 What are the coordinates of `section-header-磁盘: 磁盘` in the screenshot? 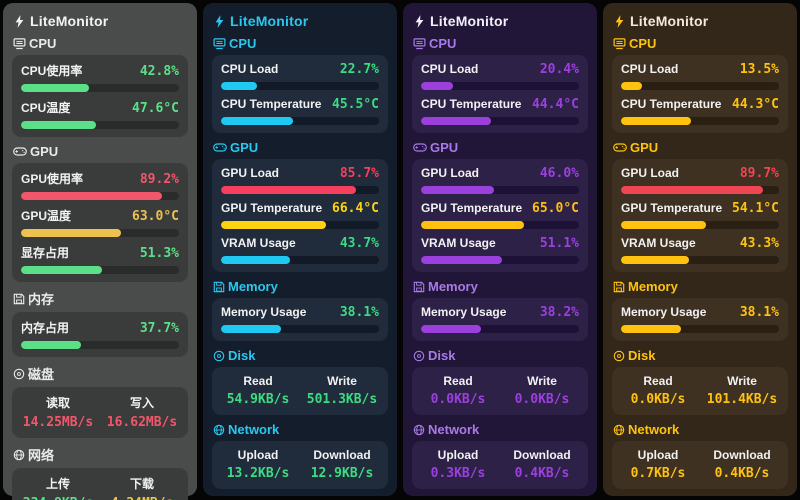 It's located at (100, 373).